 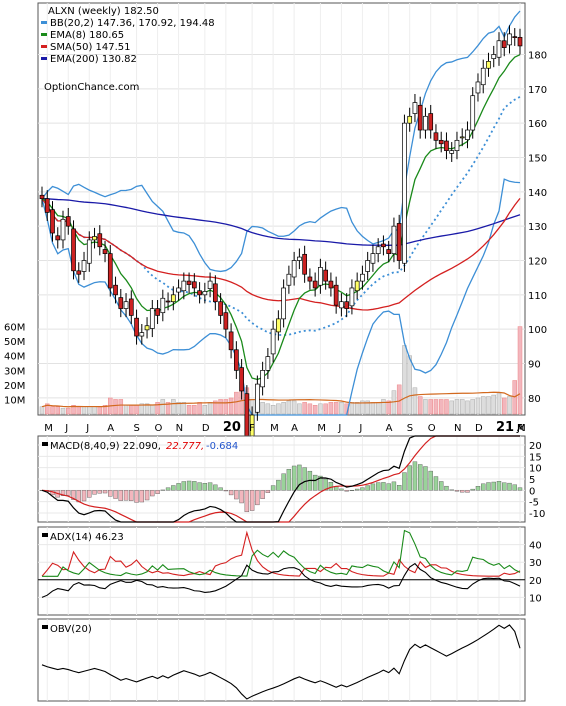 What do you see at coordinates (534, 503) in the screenshot?
I see `macd-tick-label: -5` at bounding box center [534, 503].